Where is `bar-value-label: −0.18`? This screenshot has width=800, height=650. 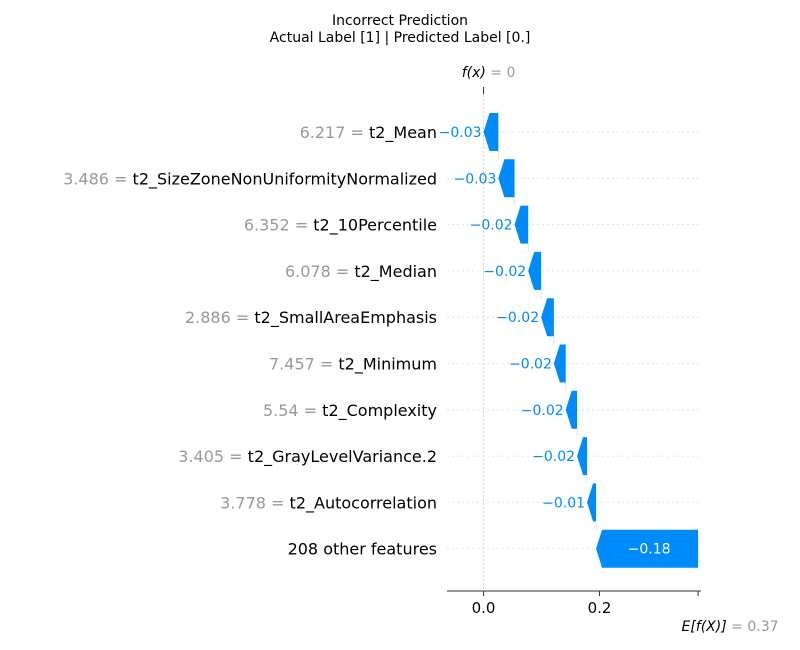
bar-value-label: −0.18 is located at coordinates (649, 550).